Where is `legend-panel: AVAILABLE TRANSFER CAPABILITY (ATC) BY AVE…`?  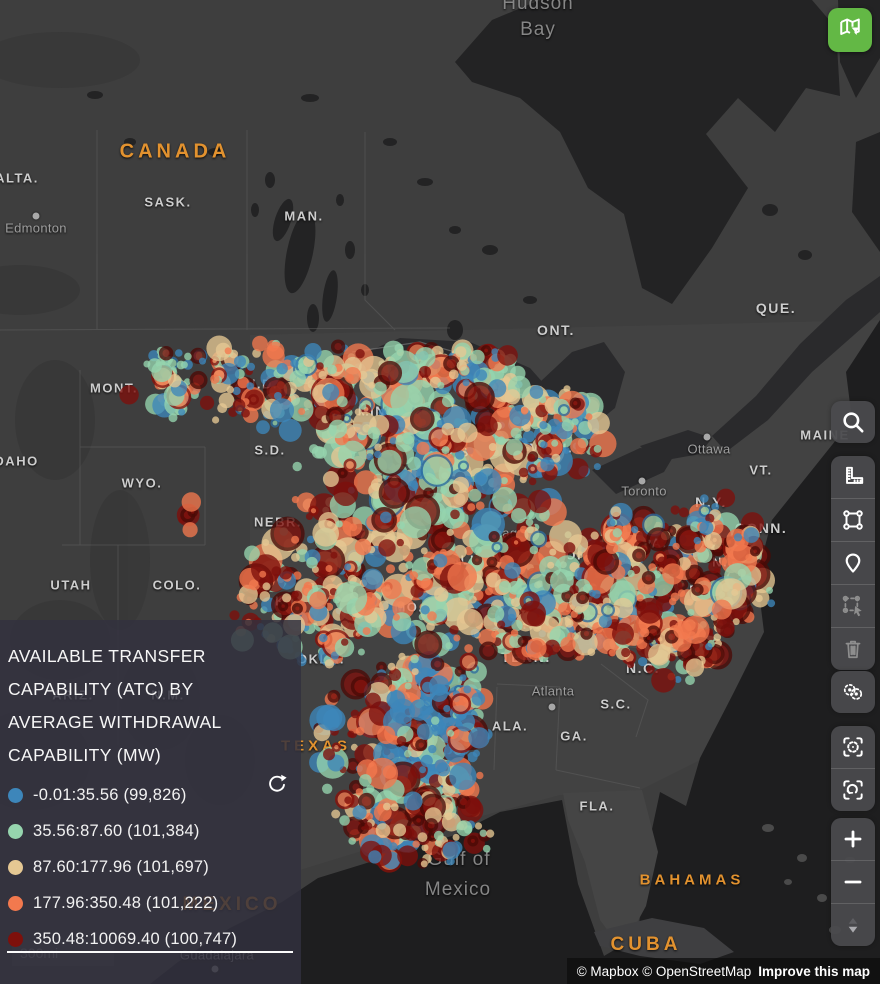
legend-panel: AVAILABLE TRANSFER CAPABILITY (ATC) BY AVE… is located at coordinates (150, 802).